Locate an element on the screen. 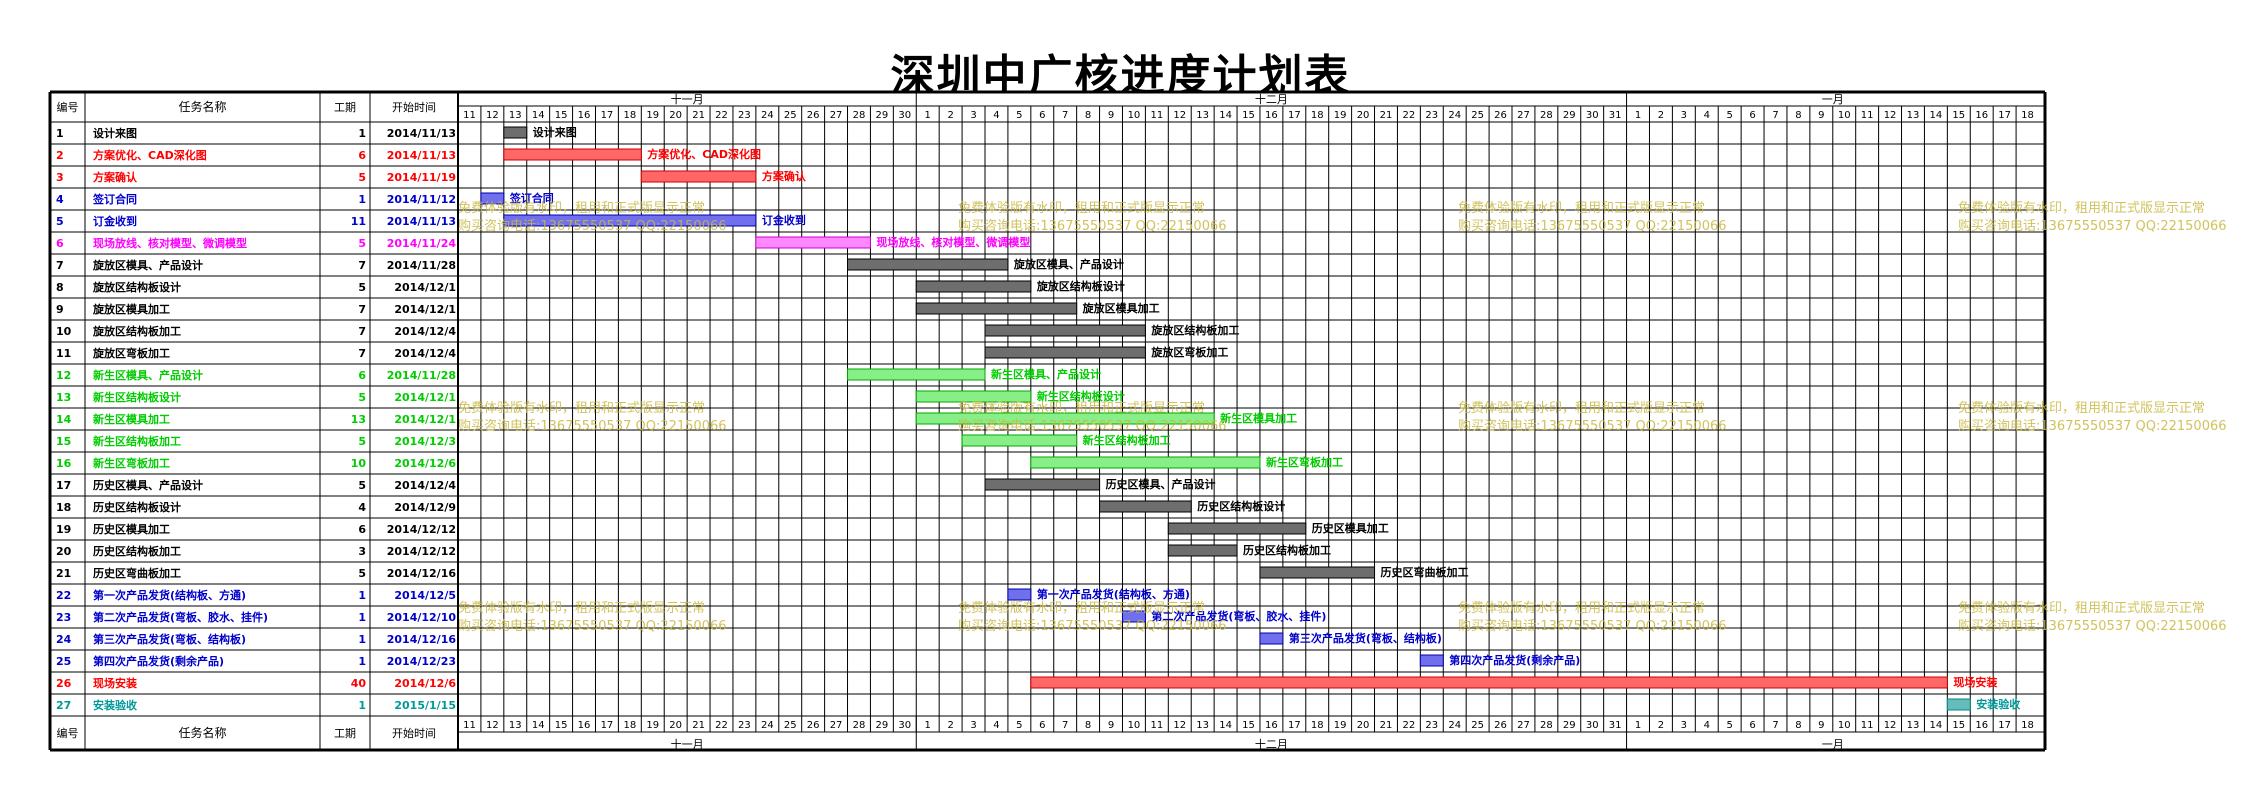 This screenshot has height=801, width=2241. task-name: 历史区模具、产品设计 is located at coordinates (148, 485).